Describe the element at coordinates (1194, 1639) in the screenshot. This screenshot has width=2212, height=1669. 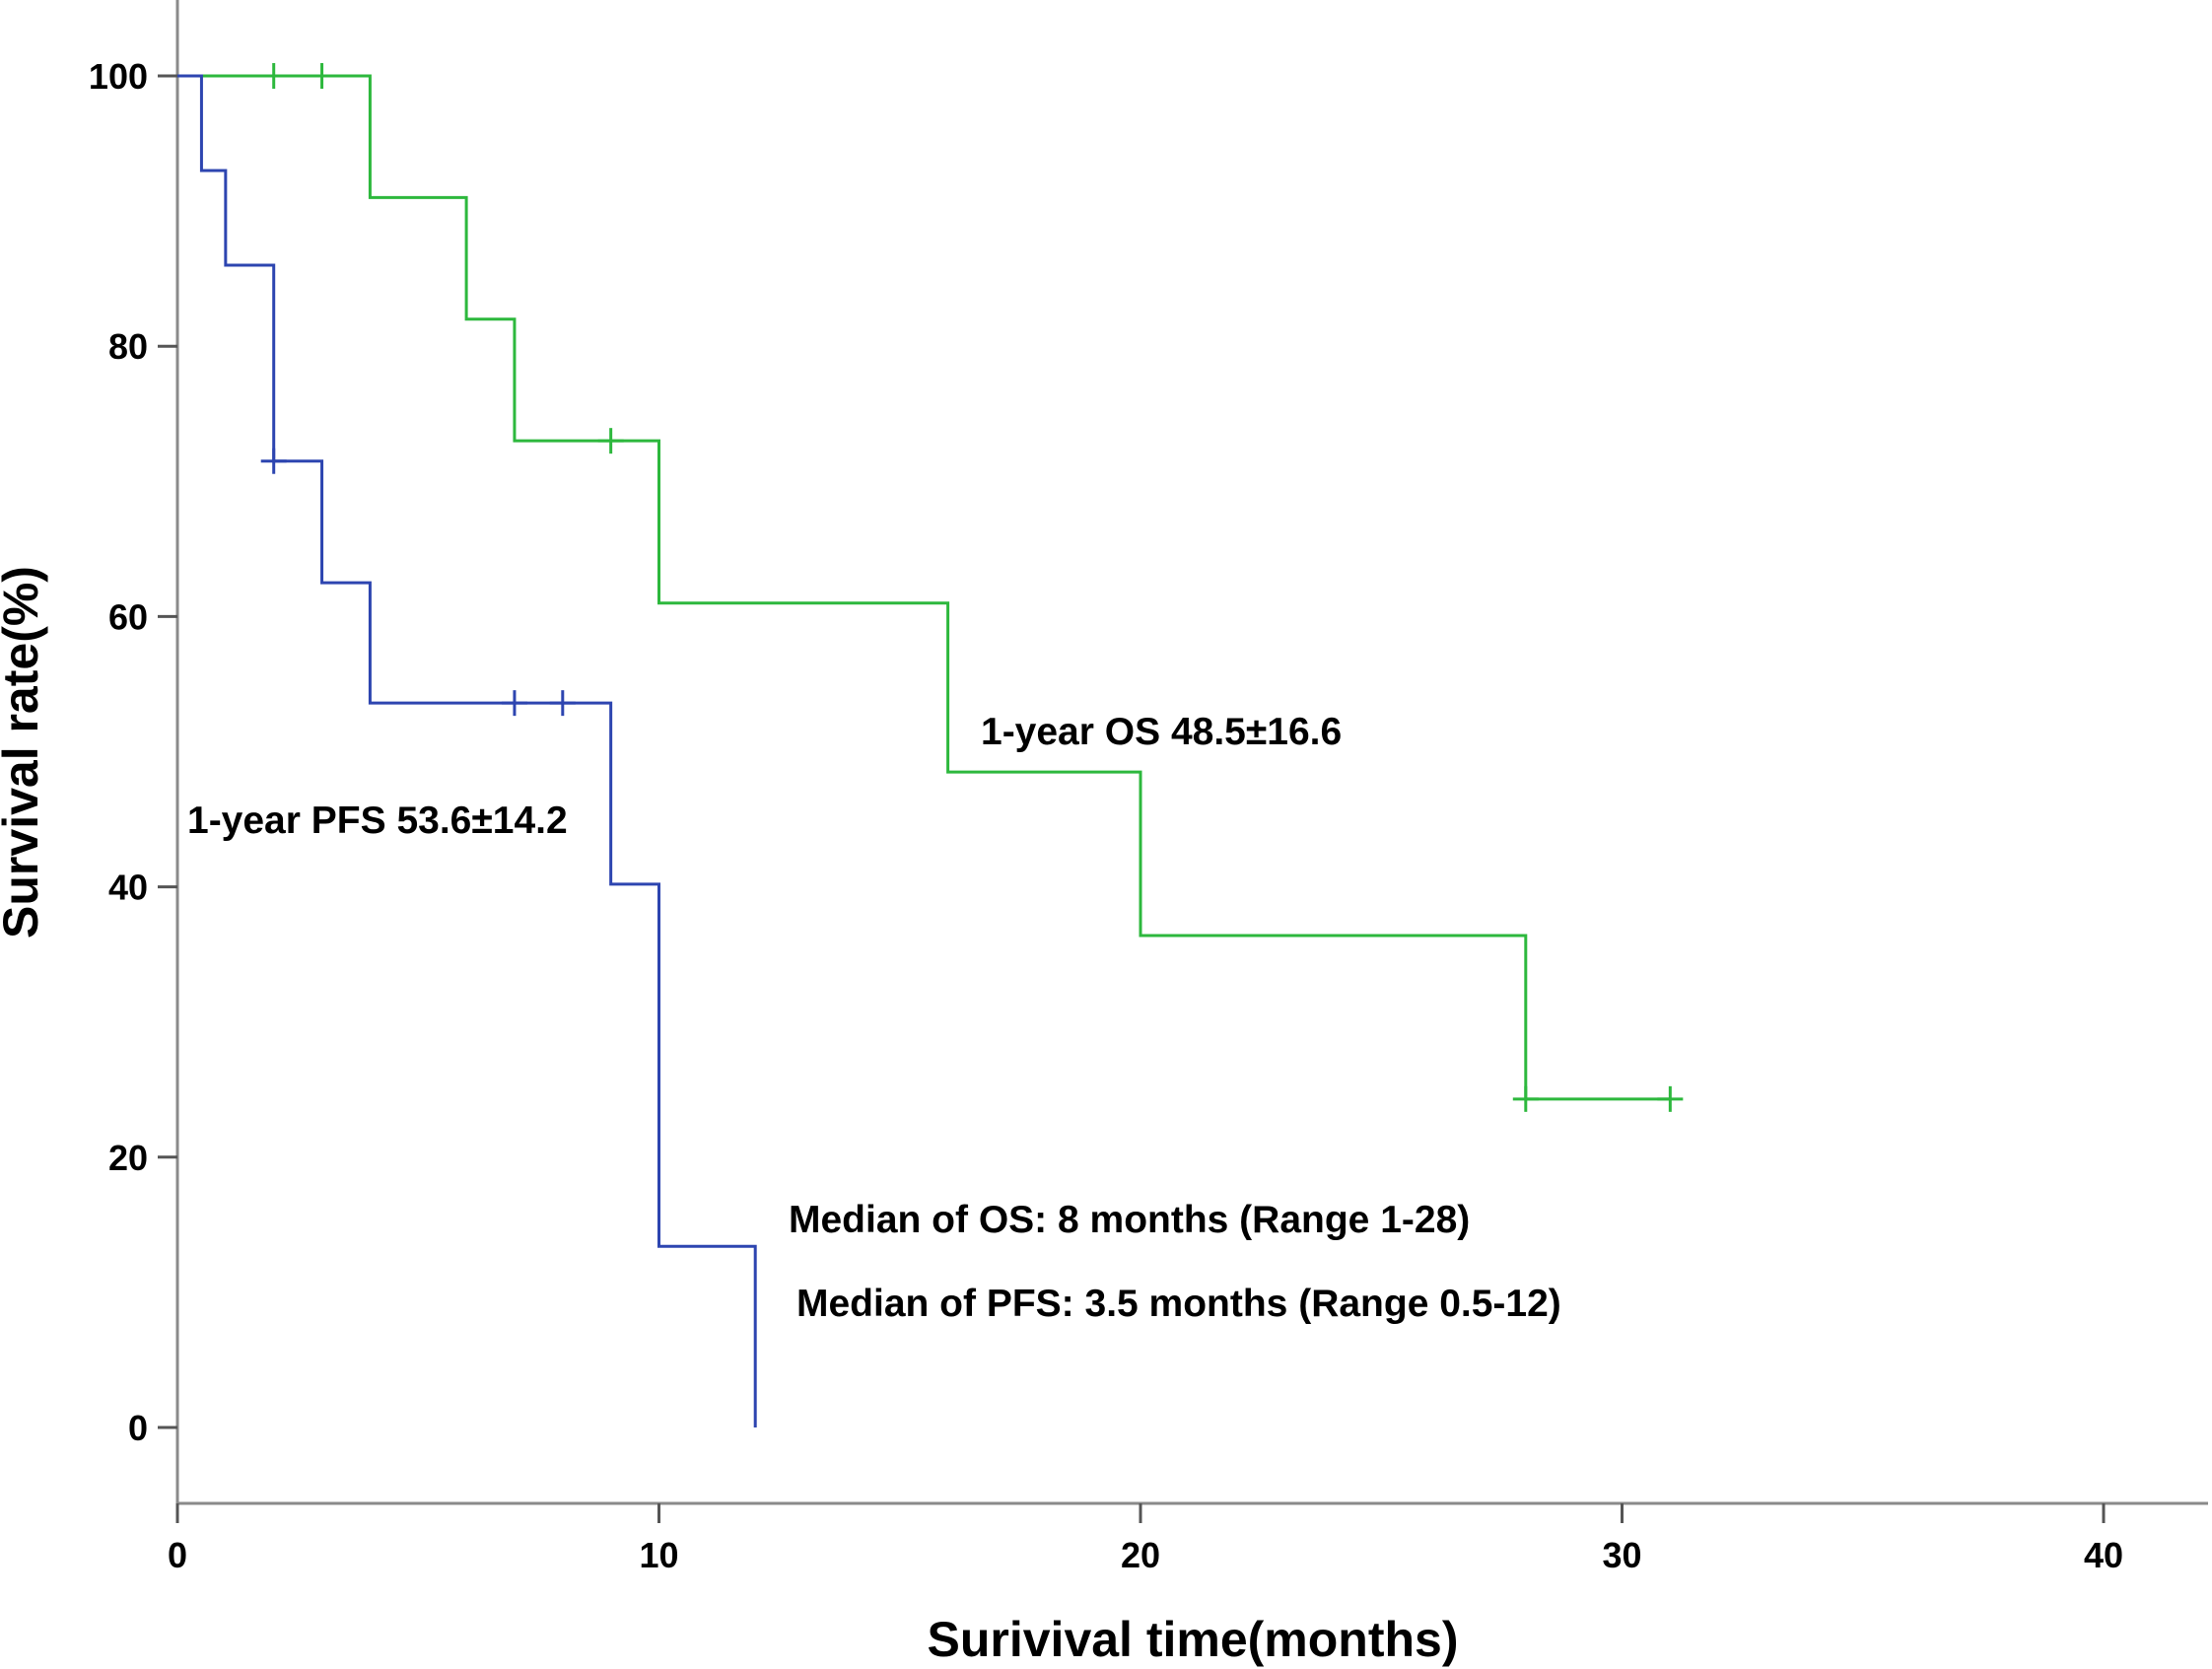
I see `x-axis-title: Surivival time(months)` at that location.